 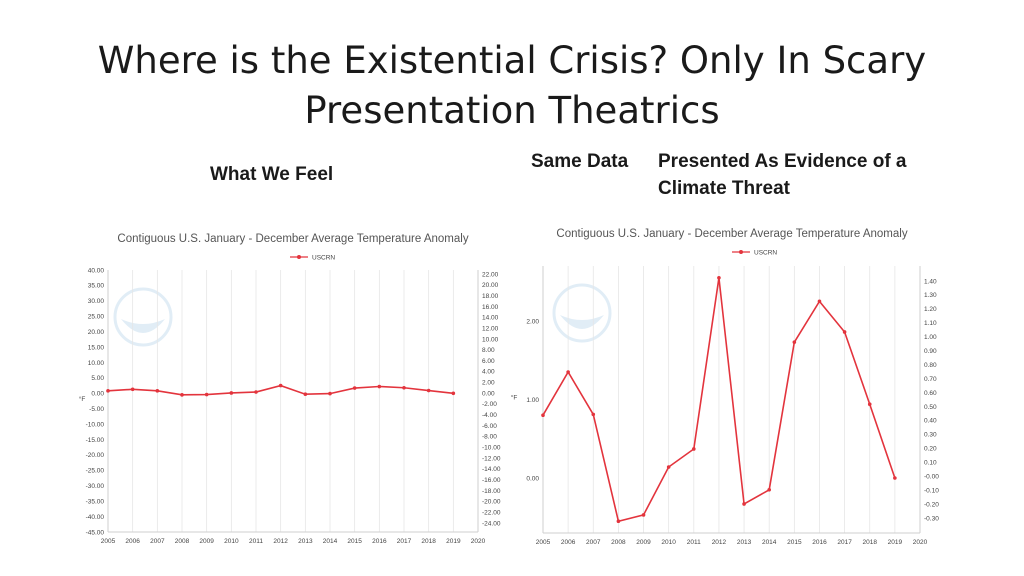 What do you see at coordinates (491, 480) in the screenshot?
I see `y2-tick-label: -16.00` at bounding box center [491, 480].